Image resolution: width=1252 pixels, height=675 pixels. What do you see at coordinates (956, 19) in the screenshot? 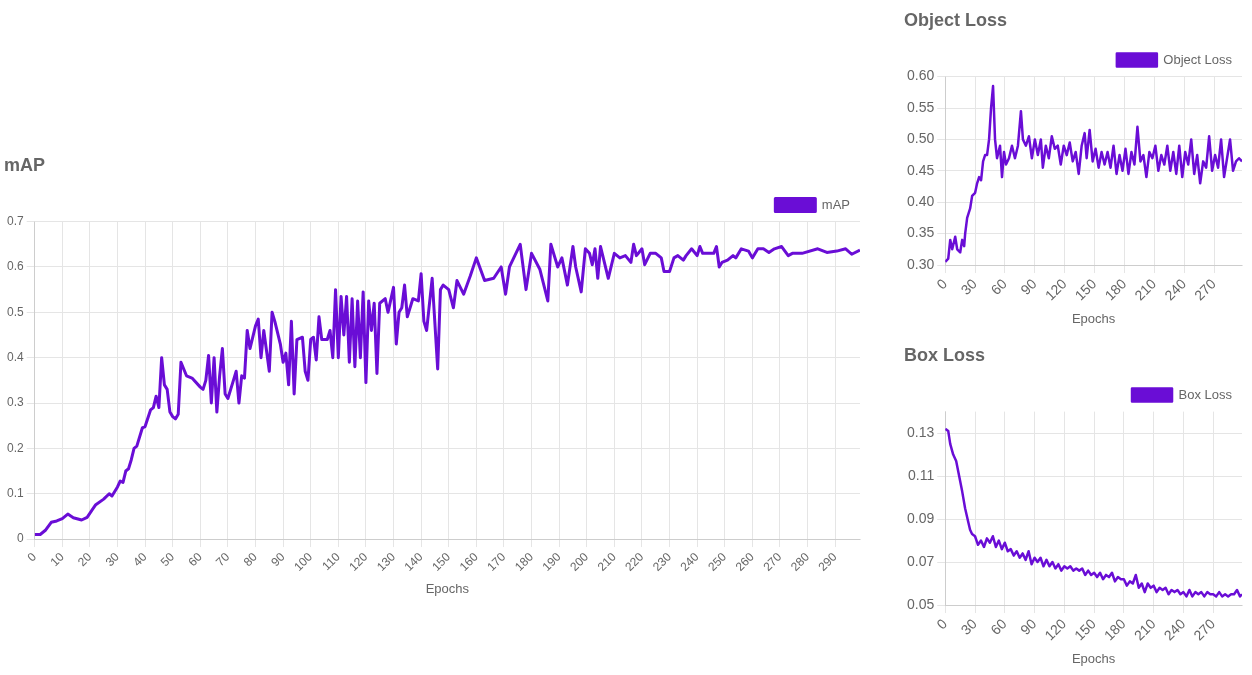
I see `chart-title: Object Loss` at bounding box center [956, 19].